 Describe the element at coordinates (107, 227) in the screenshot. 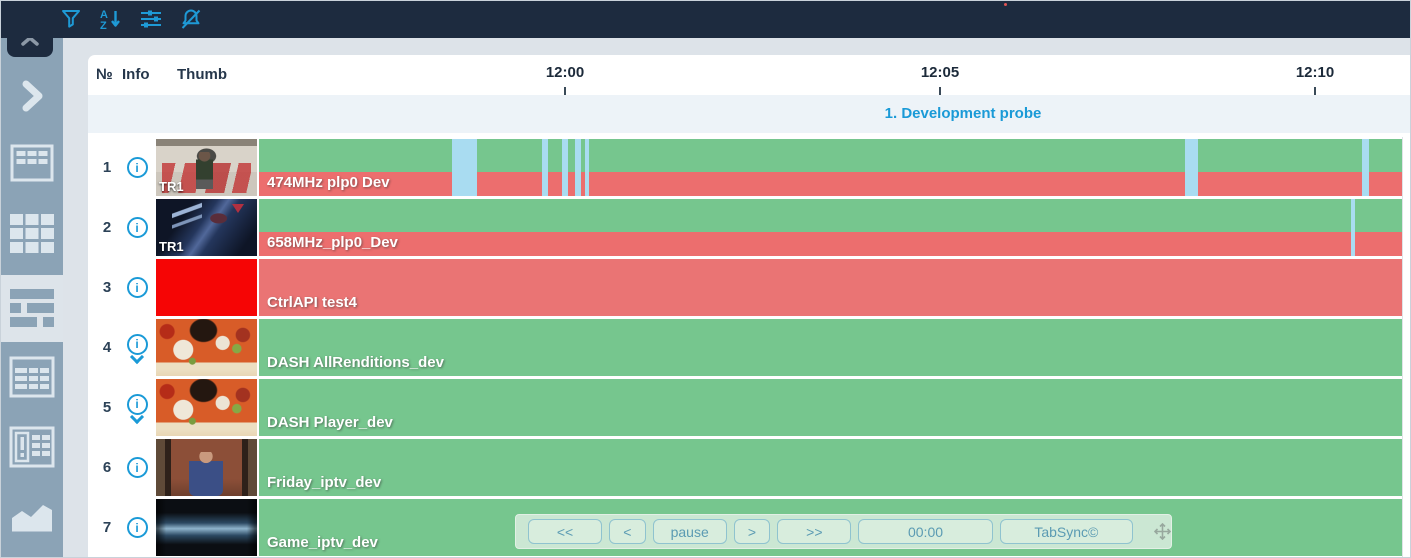

I see `row-number: 2` at that location.